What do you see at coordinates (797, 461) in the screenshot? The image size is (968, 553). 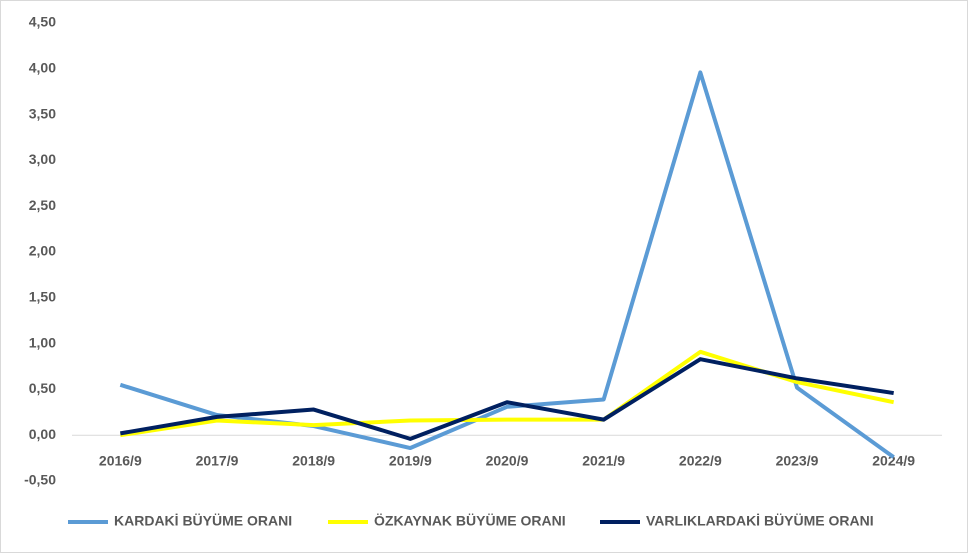 I see `x-tick-label: 2023/9` at bounding box center [797, 461].